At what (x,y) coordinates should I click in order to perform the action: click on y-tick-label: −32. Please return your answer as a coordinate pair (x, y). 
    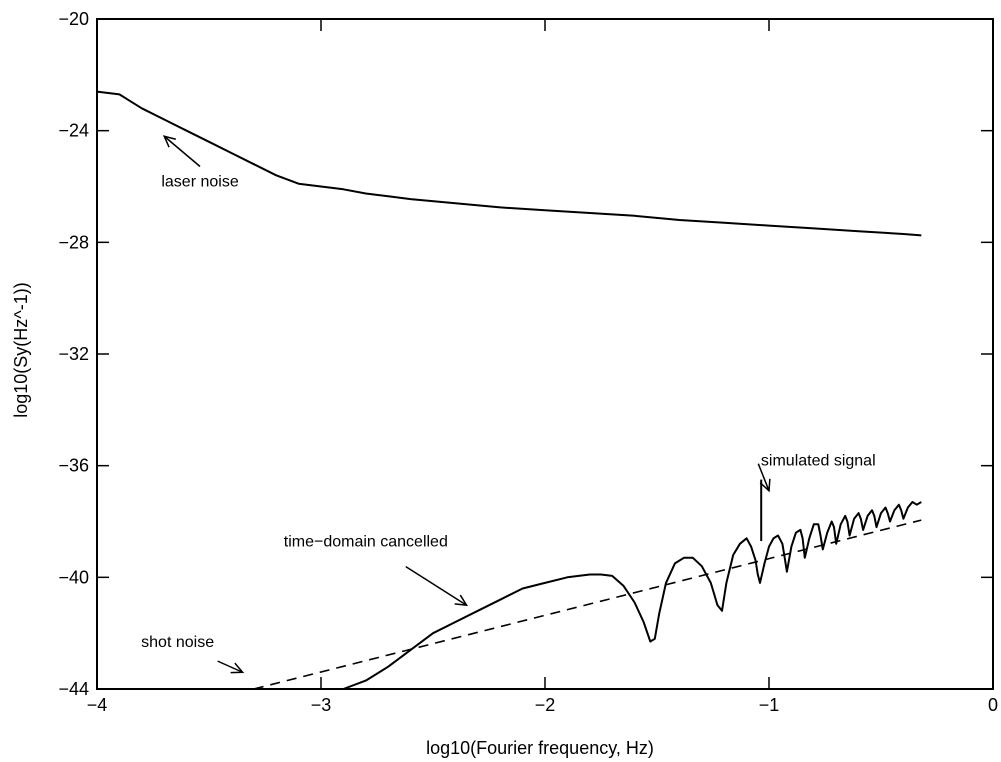
    Looking at the image, I should click on (73, 354).